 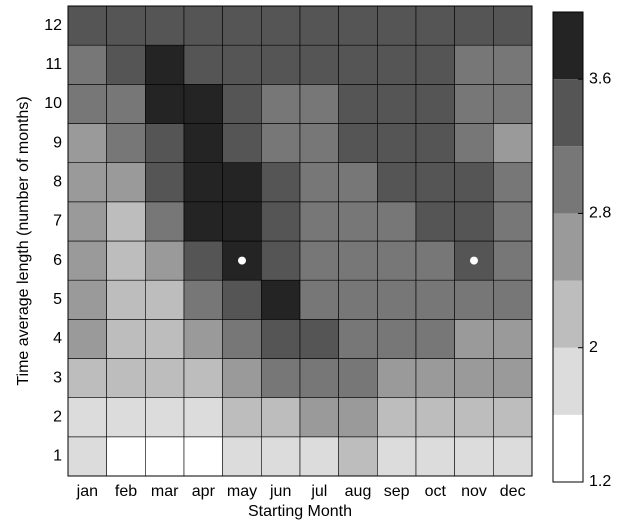 I want to click on x-tick-label: jul, so click(x=318, y=491).